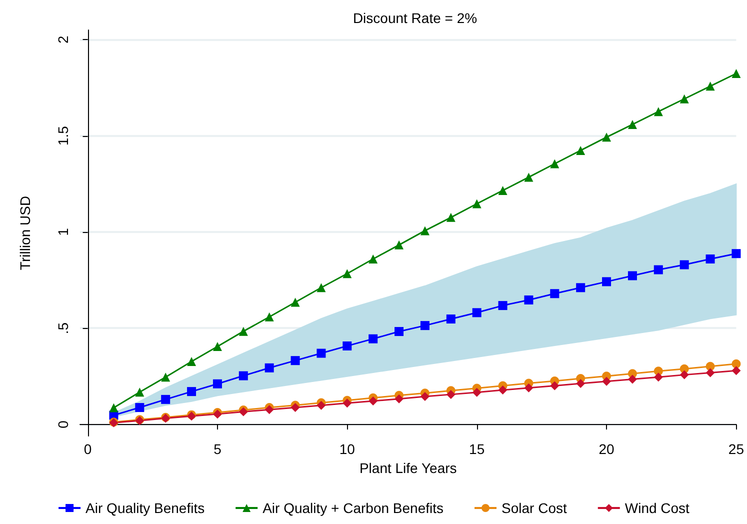 The height and width of the screenshot is (524, 747). Describe the element at coordinates (353, 508) in the screenshot. I see `legend-label: Air Quality + Carbon Benefits` at that location.